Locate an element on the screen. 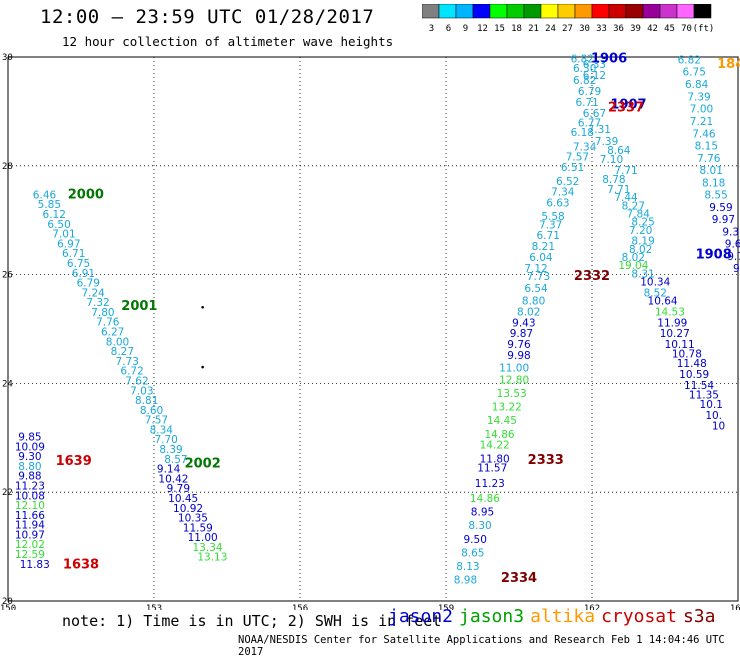 This screenshot has width=740, height=658. track-time-label: 184 is located at coordinates (728, 64).